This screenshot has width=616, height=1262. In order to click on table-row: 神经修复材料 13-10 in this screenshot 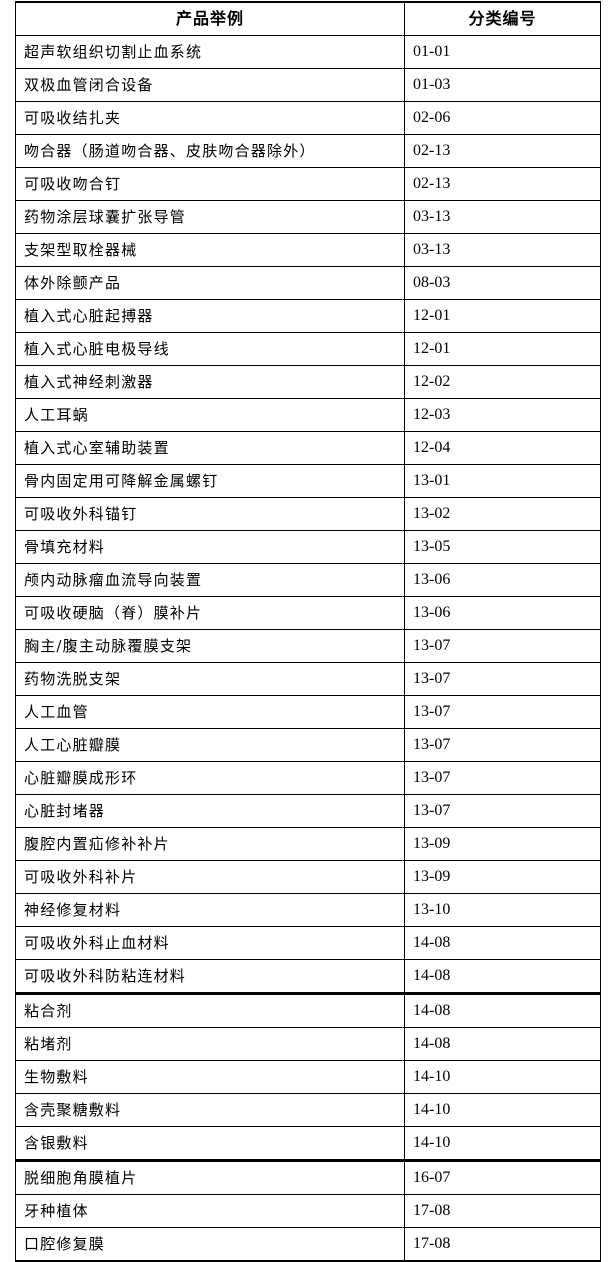, I will do `click(308, 910)`.